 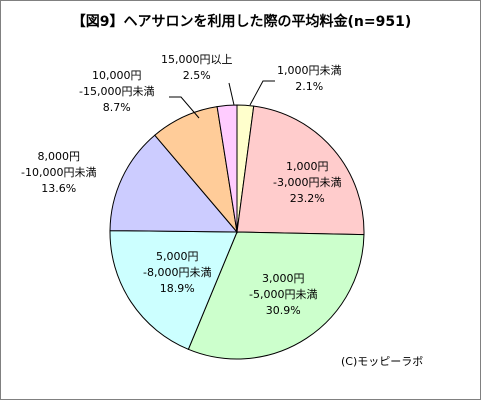 I want to click on credit-text: (C)モッピーラボ, so click(x=382, y=361).